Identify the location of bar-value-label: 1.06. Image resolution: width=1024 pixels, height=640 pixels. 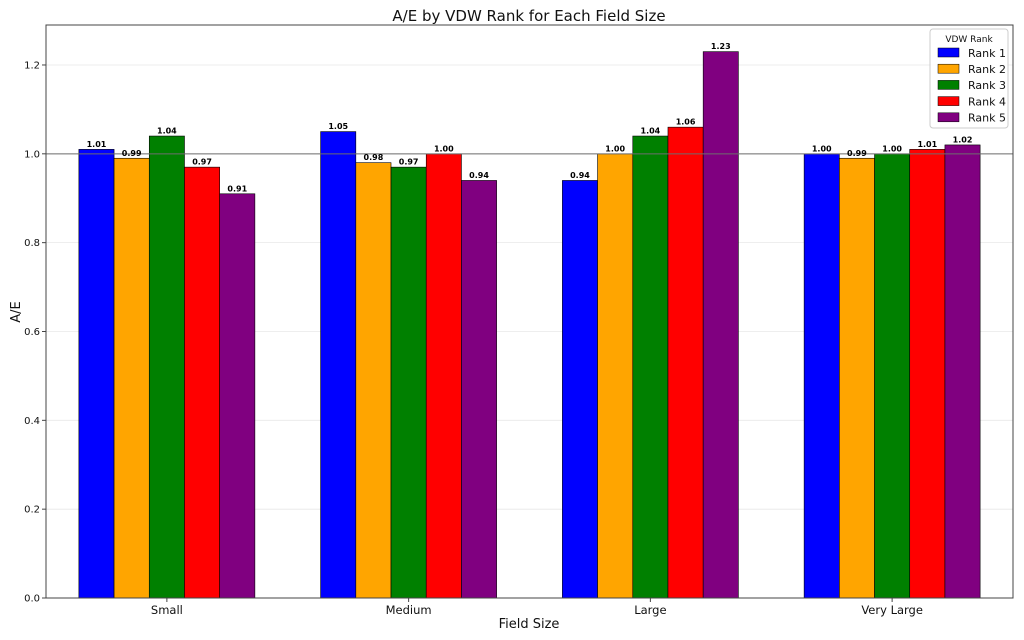
(686, 122).